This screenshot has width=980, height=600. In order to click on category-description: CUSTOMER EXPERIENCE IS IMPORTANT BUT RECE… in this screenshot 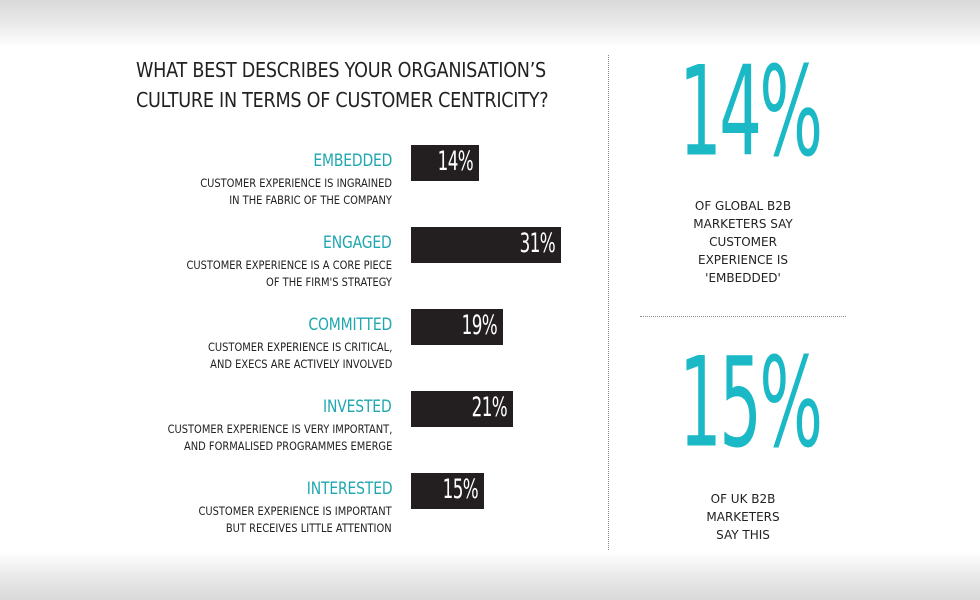, I will do `click(295, 520)`.